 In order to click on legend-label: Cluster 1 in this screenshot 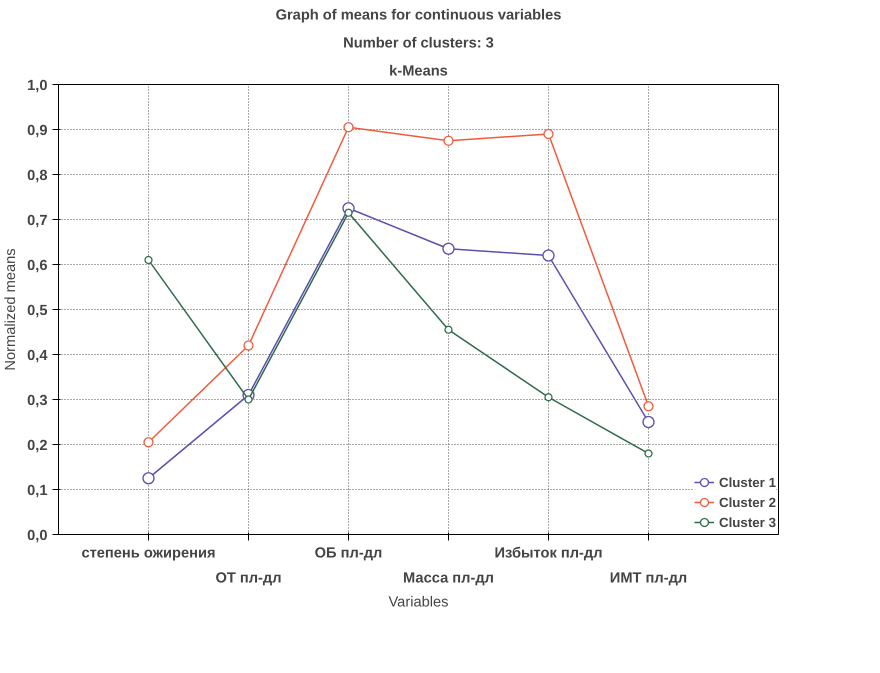, I will do `click(747, 482)`.